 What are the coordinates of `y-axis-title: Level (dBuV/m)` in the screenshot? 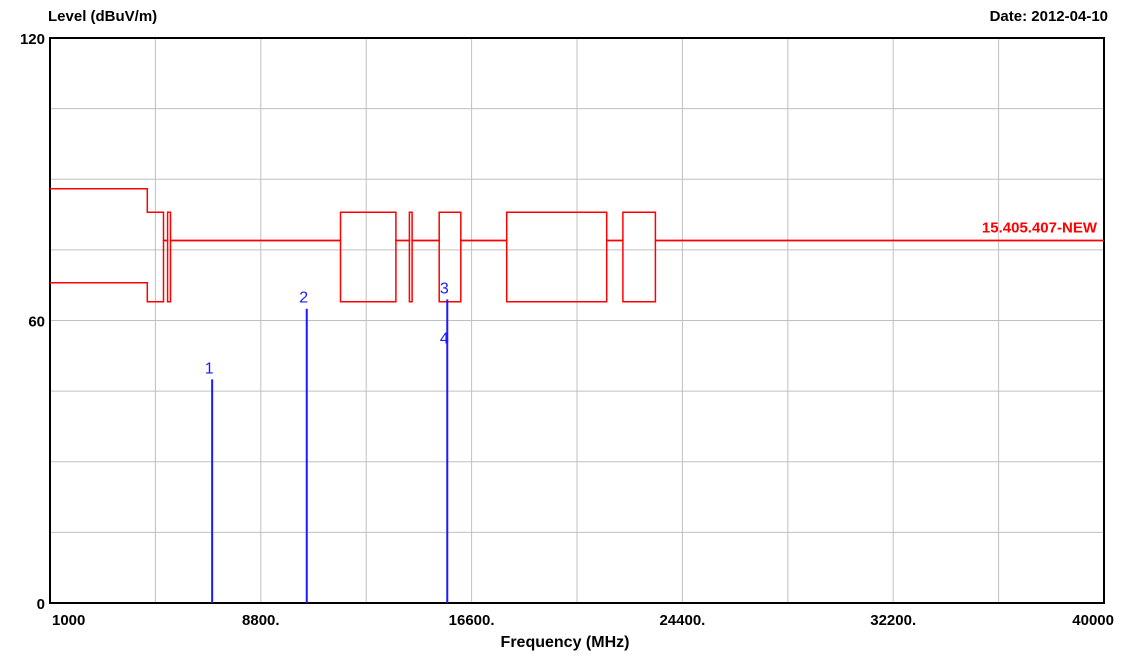 It's located at (103, 16).